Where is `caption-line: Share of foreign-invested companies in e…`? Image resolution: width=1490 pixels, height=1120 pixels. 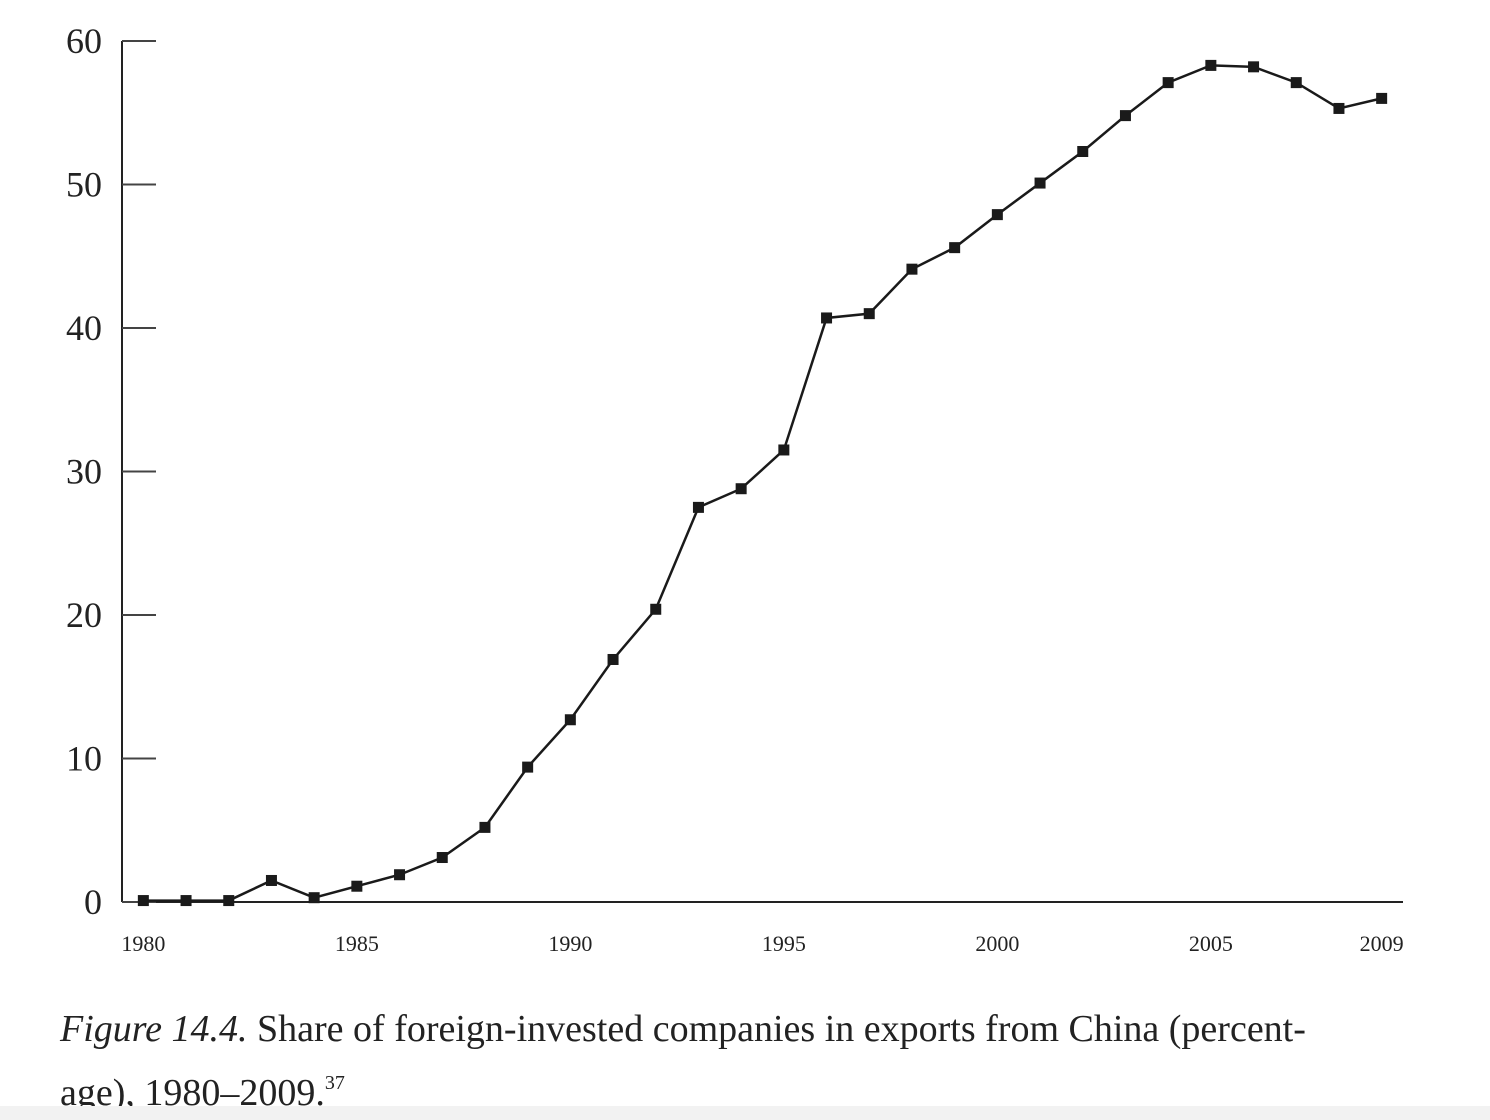
caption-line: Share of foreign-invested companies in e… is located at coordinates (781, 1029).